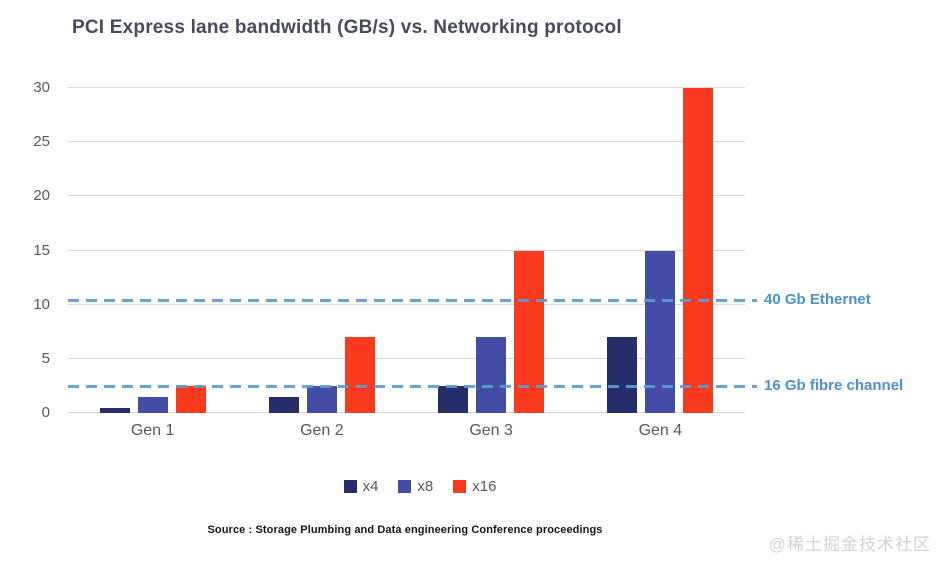 This screenshot has height=568, width=947. I want to click on ref-label-16-gb-fibre-channel: 16 Gb fibre channel, so click(834, 385).